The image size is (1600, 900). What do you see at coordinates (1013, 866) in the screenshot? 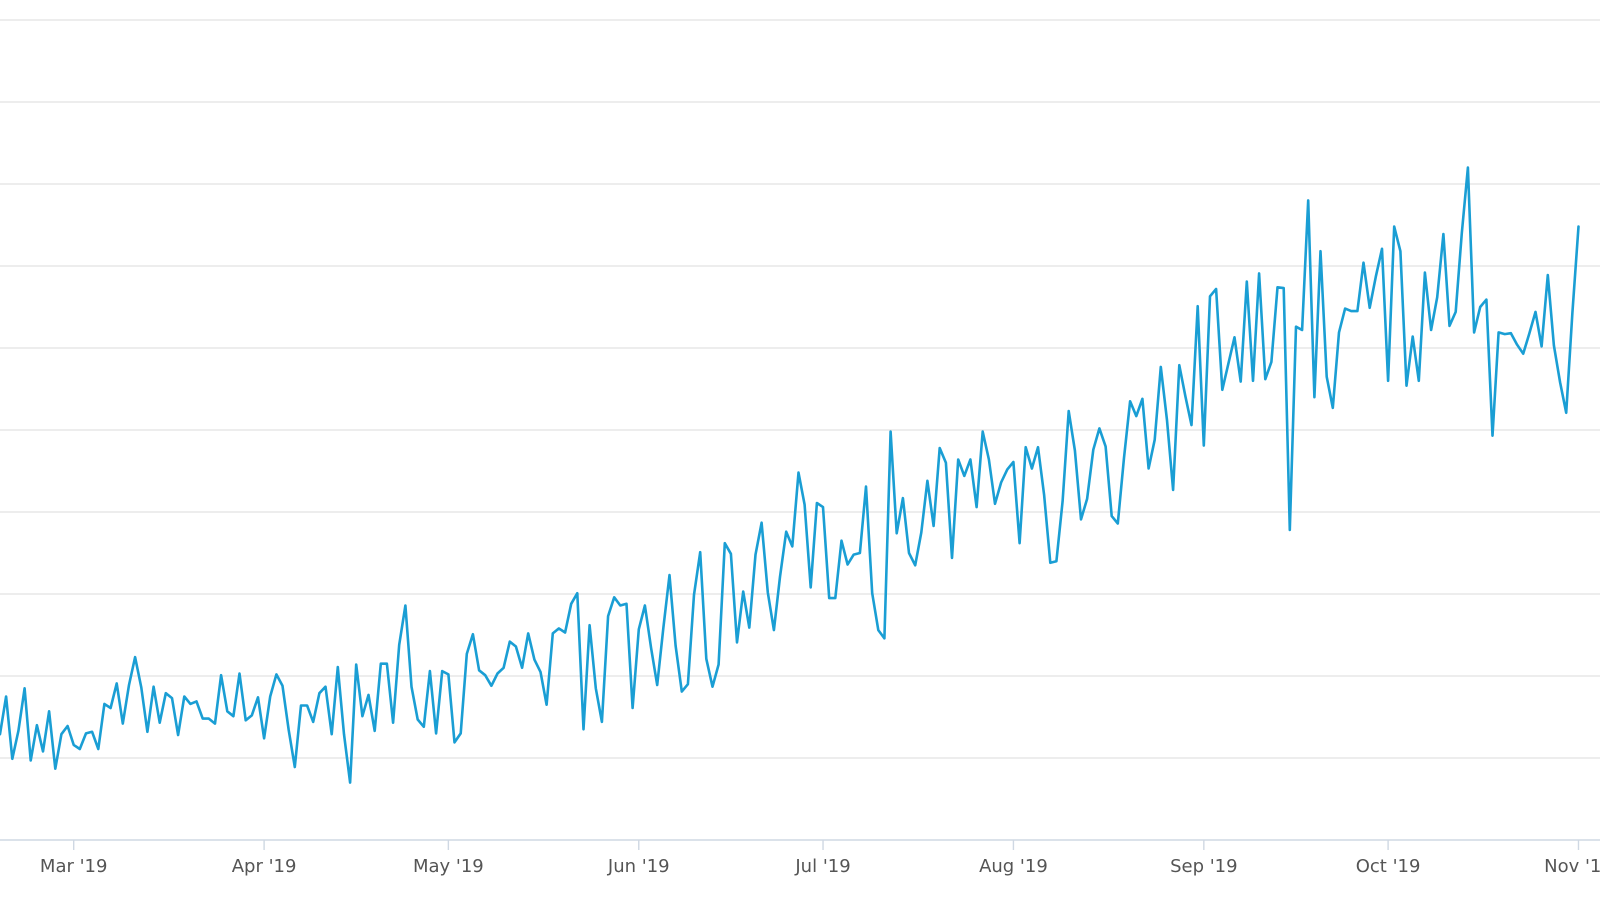
I see `x-tick-label: Aug '19` at bounding box center [1013, 866].